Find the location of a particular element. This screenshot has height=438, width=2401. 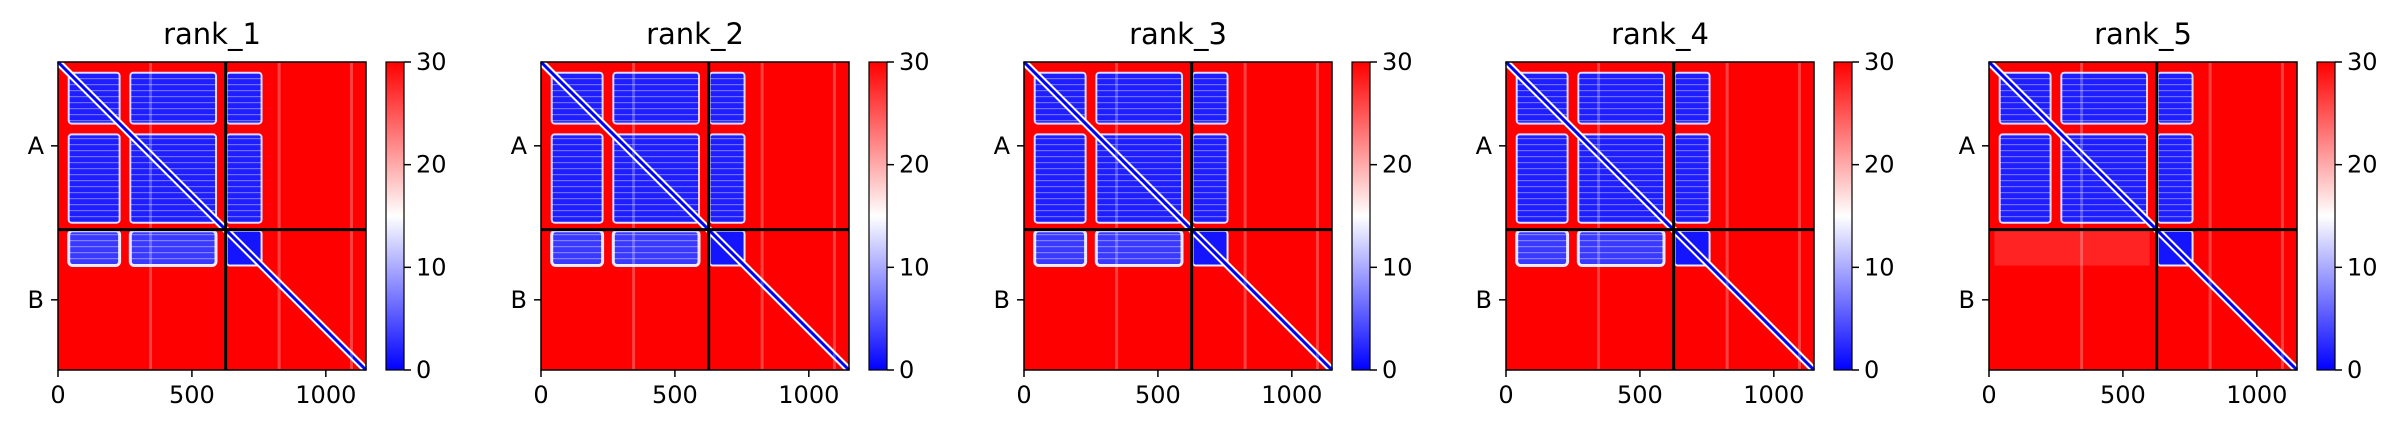

panel-title: rank_5 is located at coordinates (2143, 34).